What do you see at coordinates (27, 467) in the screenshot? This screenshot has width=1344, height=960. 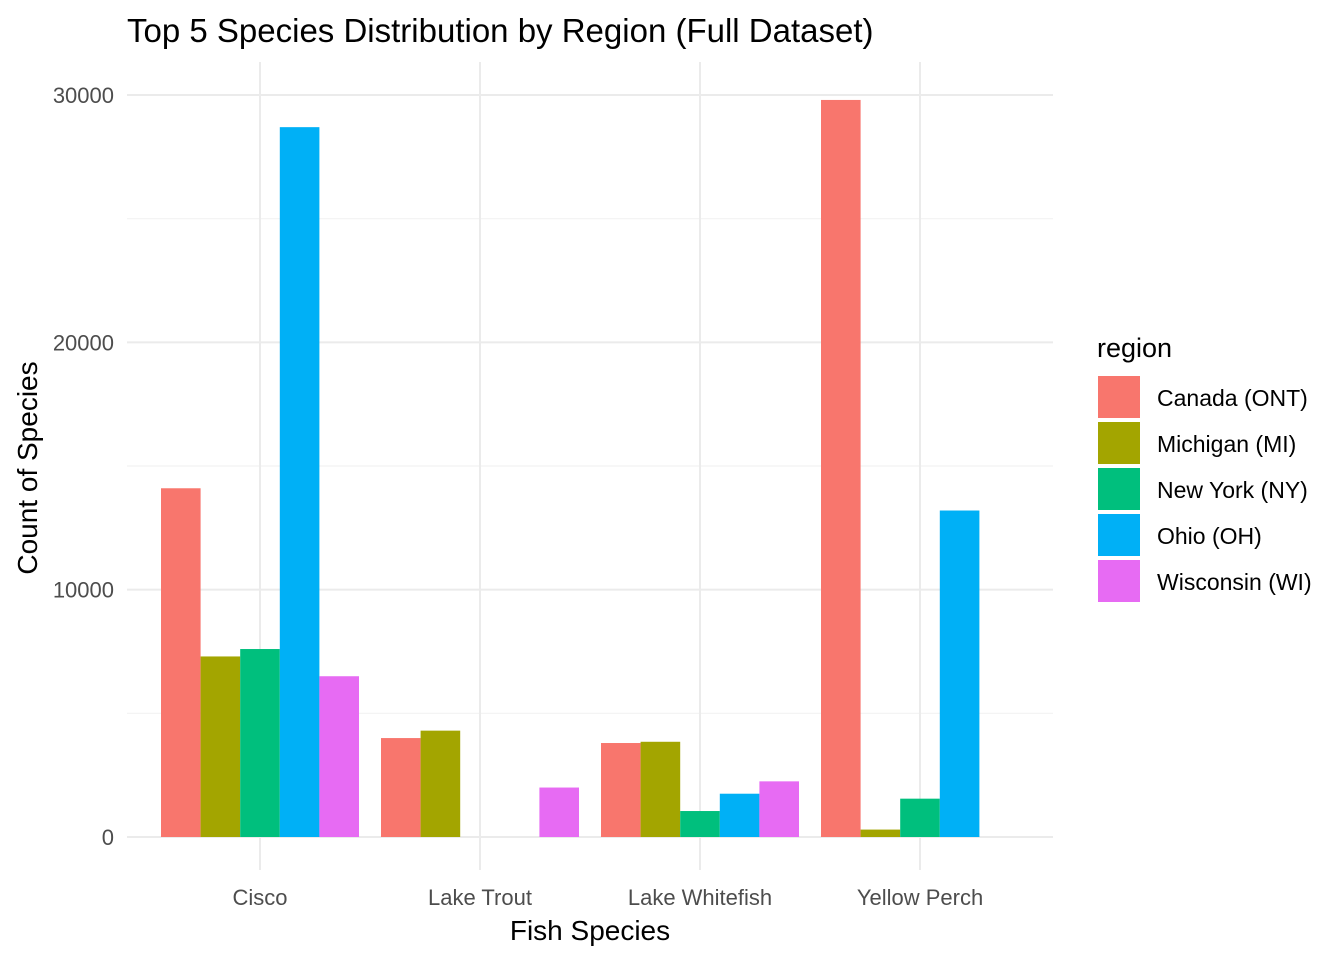 I see `y-axis-title: Count of Species` at bounding box center [27, 467].